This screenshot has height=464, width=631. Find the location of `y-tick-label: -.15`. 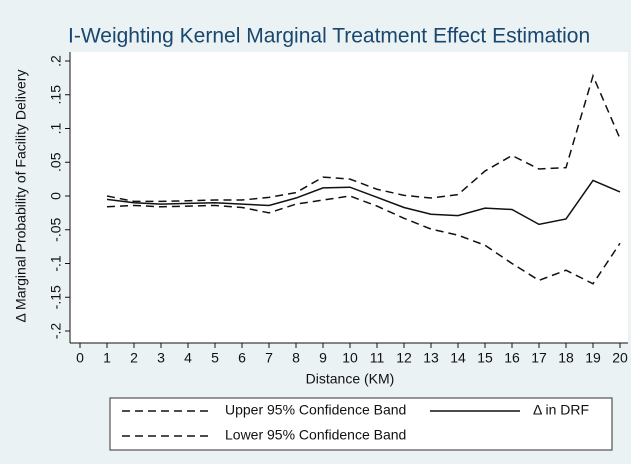

y-tick-label: -.15 is located at coordinates (56, 297).